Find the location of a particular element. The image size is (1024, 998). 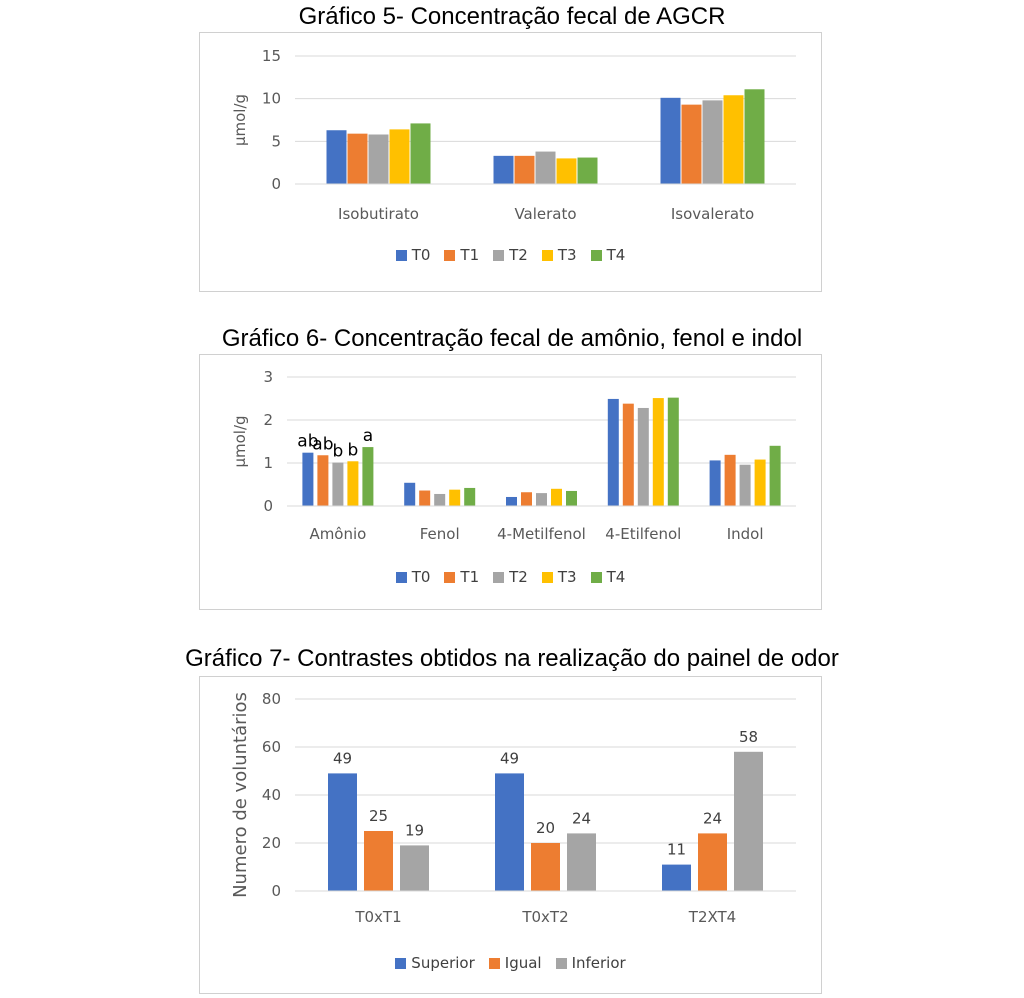

chart6-category-label: Indol is located at coordinates (745, 534).